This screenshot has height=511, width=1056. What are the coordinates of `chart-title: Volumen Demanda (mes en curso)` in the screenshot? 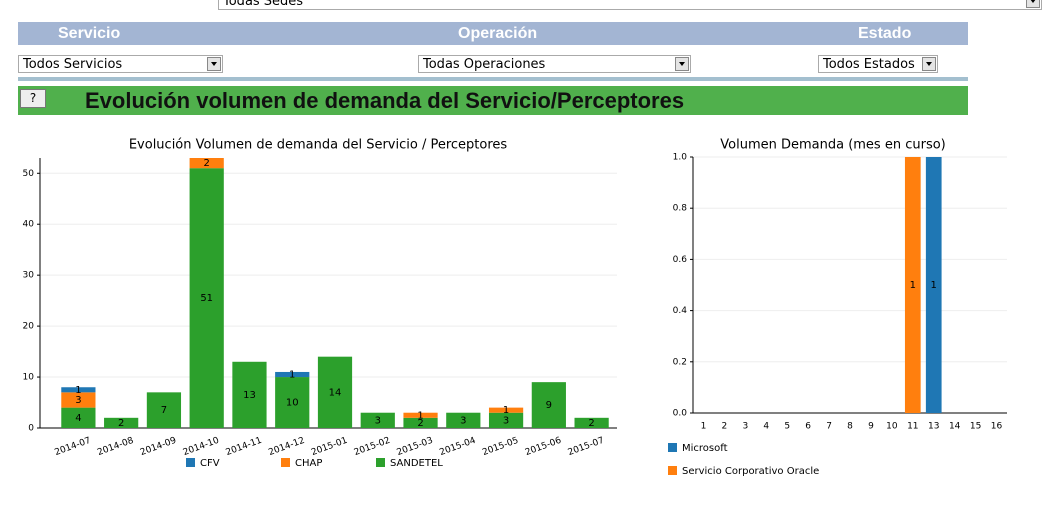 It's located at (833, 145).